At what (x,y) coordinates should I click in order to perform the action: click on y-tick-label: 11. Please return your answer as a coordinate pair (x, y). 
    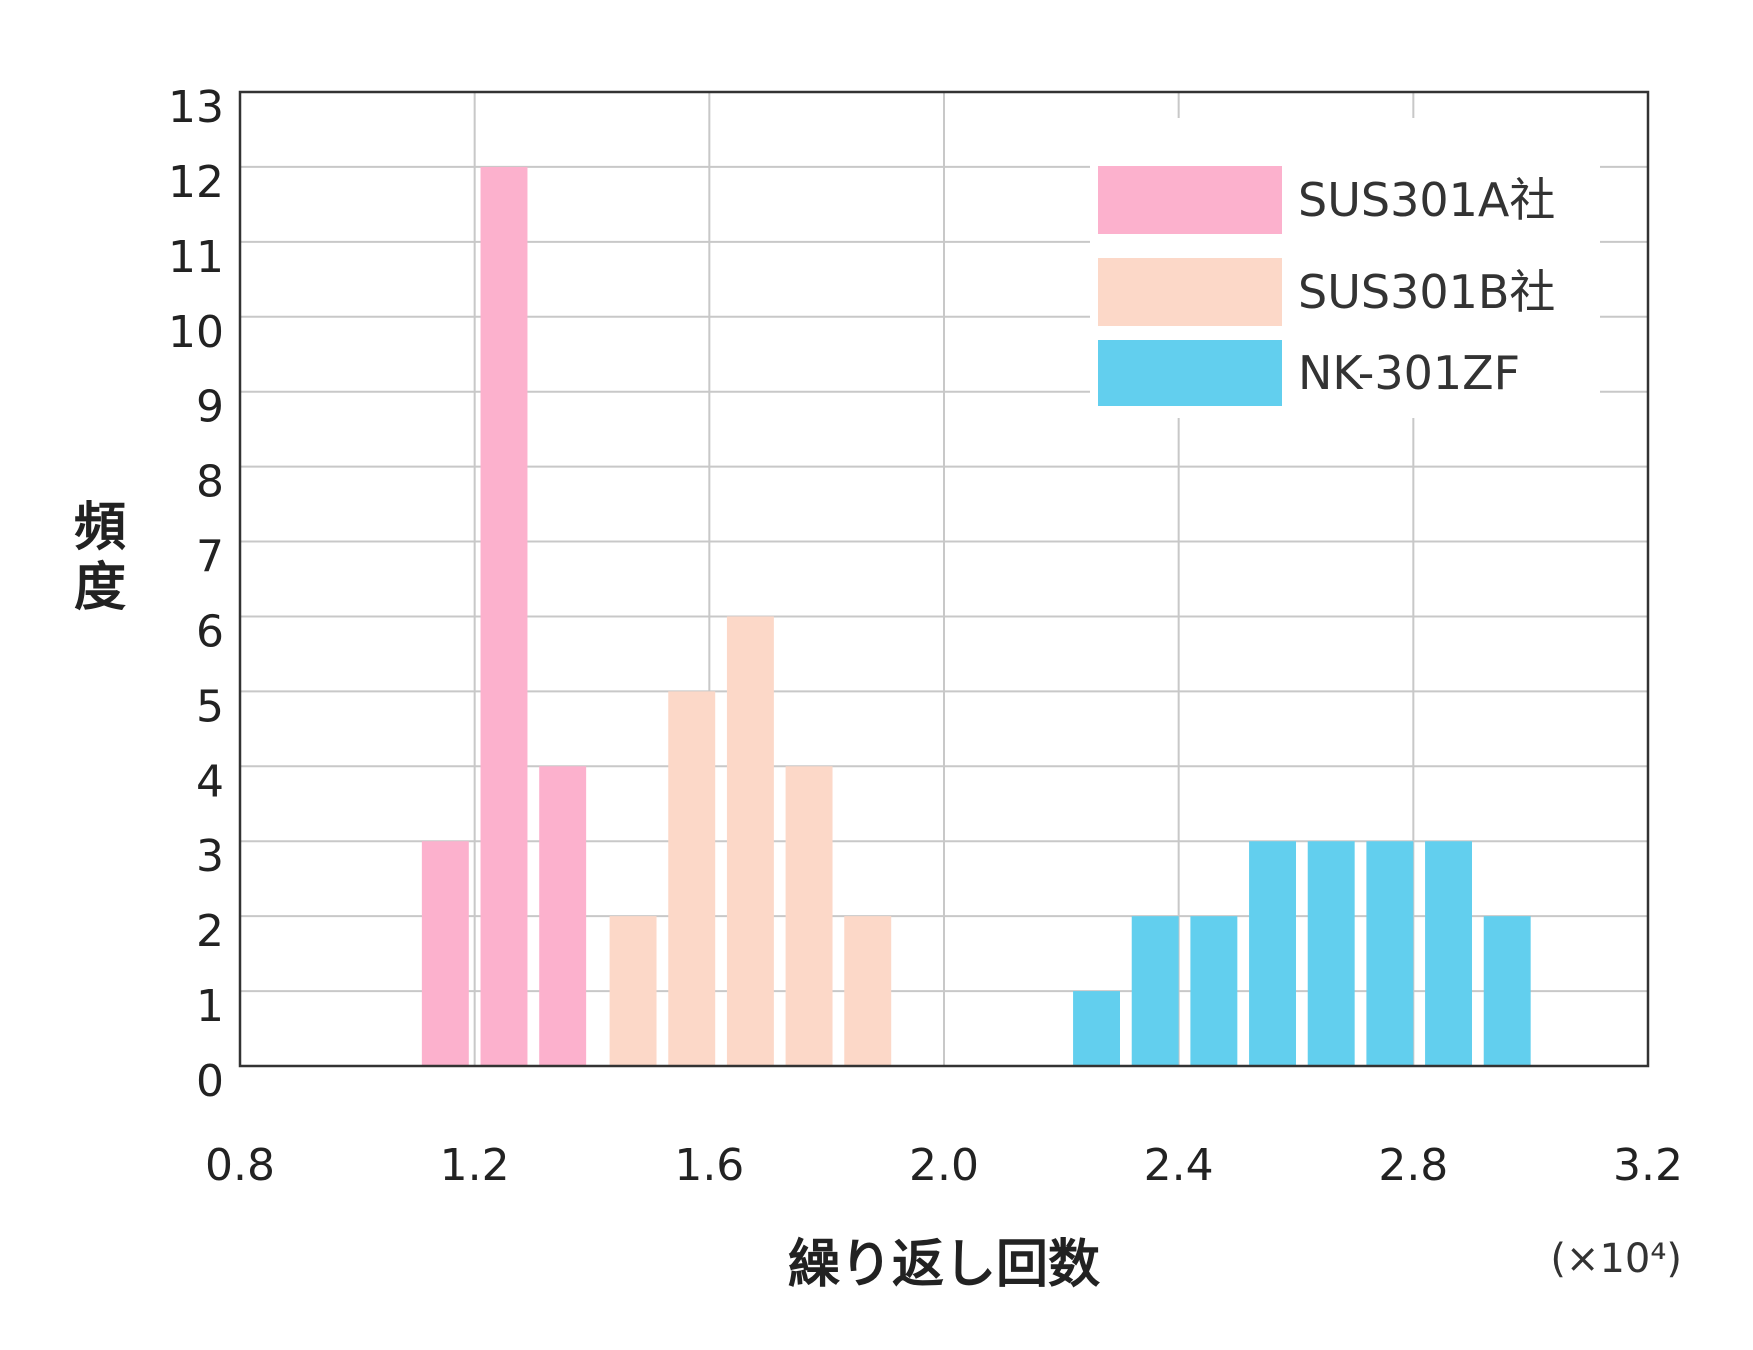
    Looking at the image, I should click on (196, 257).